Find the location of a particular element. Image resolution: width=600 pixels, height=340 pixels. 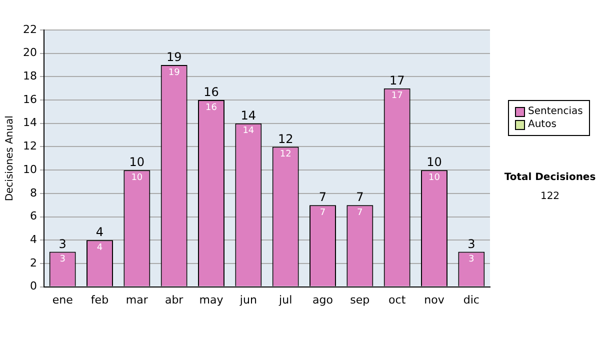

y-tick-label: 16 is located at coordinates (29, 99).